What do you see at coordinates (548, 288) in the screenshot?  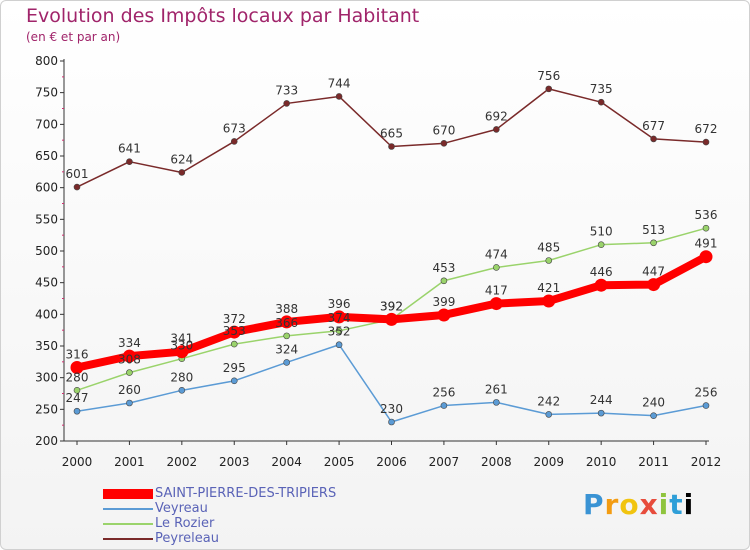 I see `data-label: 421` at bounding box center [548, 288].